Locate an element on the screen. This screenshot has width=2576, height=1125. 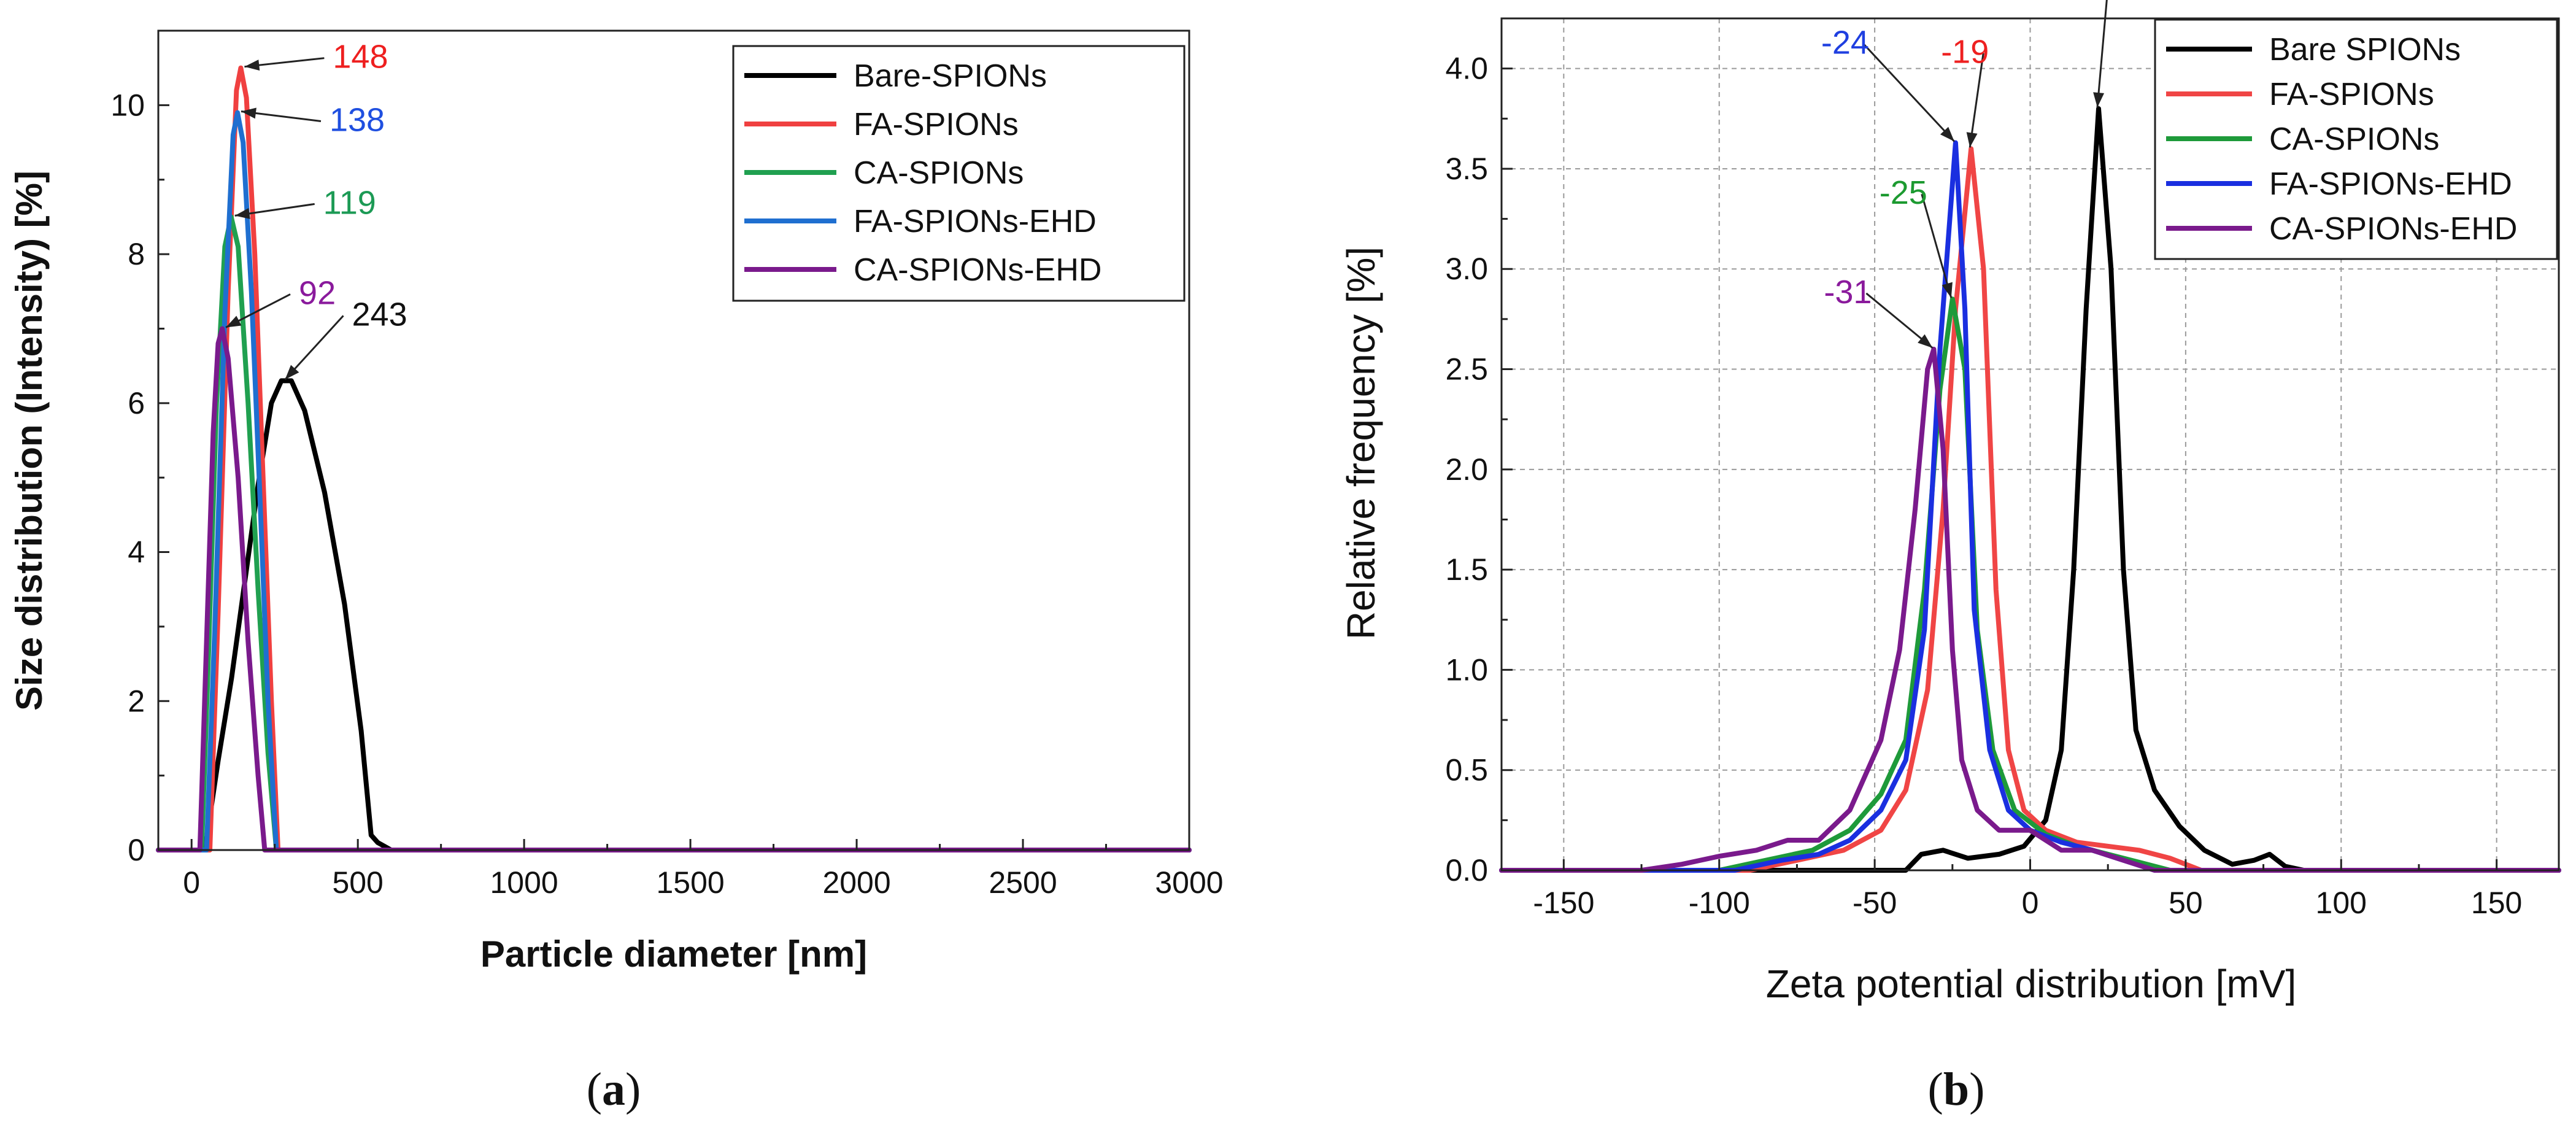
a-legend-label-bare-spions: Bare-SPIONs is located at coordinates (950, 76).